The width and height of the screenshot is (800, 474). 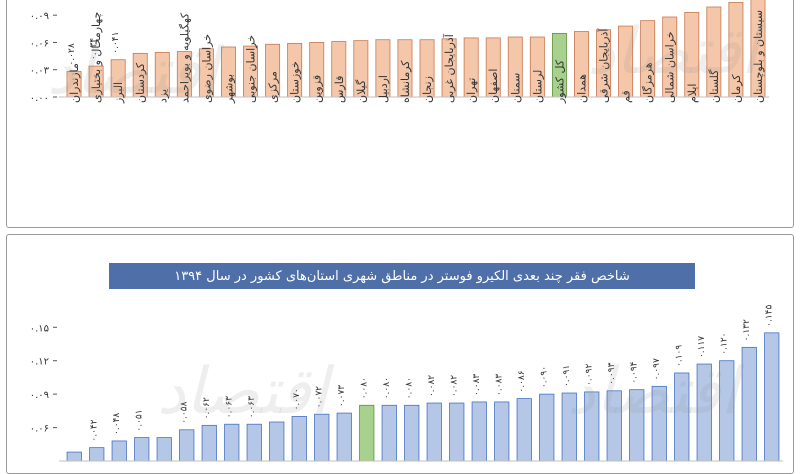 I want to click on data-label: ۰.۰۲۸, so click(x=72, y=54).